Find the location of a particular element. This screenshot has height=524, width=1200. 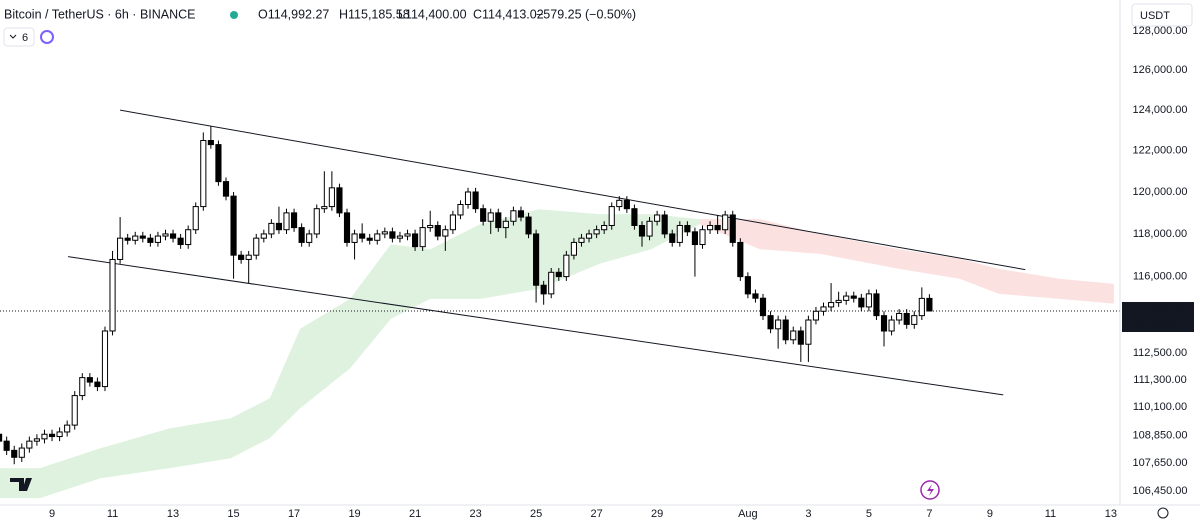

indicator-toggle is located at coordinates (19, 37).